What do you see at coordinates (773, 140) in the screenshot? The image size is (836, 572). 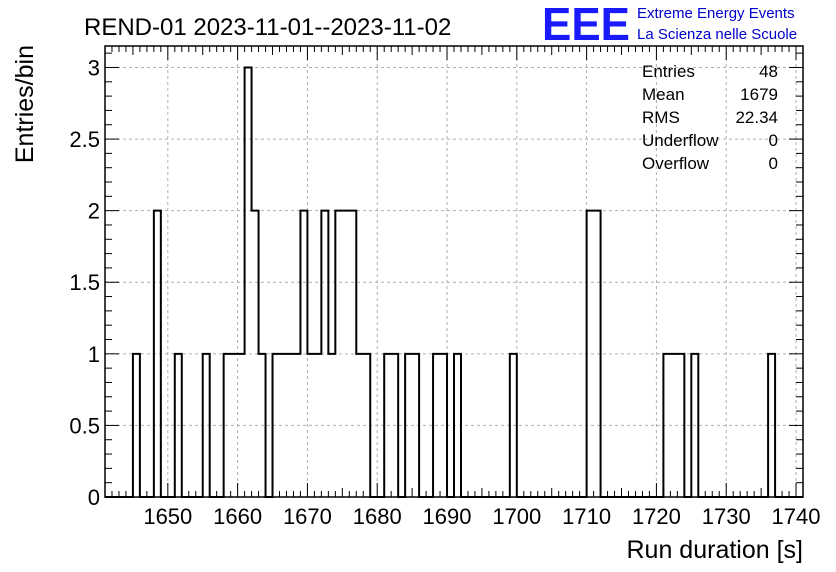 I see `stats-value-underflow: 0` at bounding box center [773, 140].